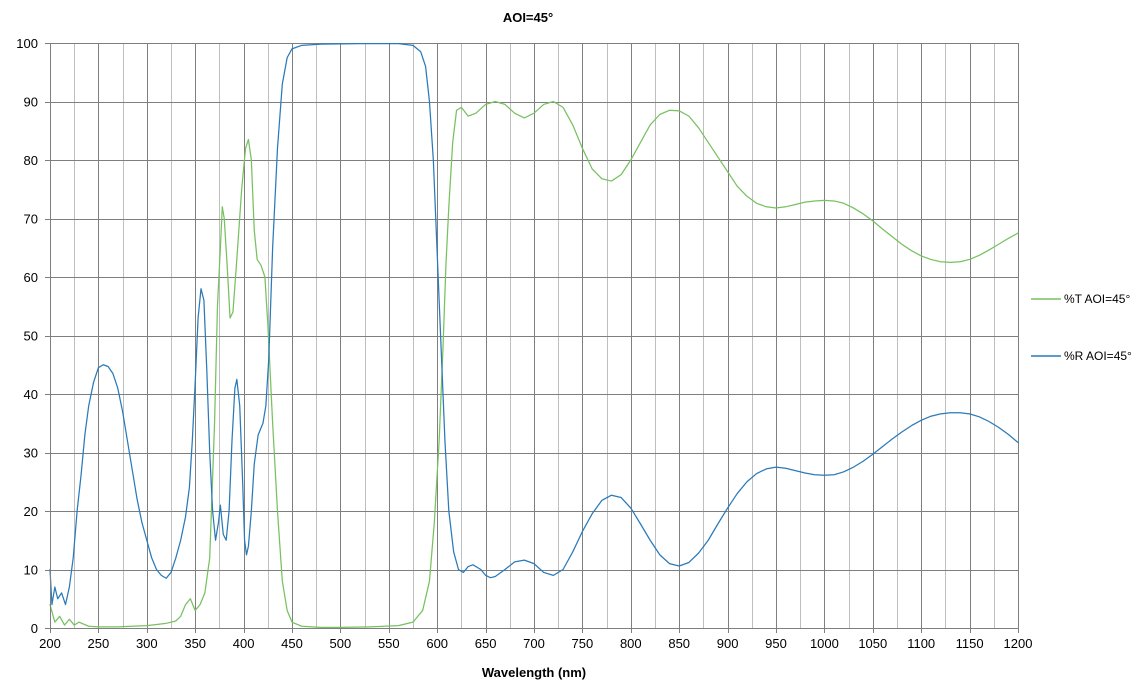 Image resolution: width=1142 pixels, height=681 pixels. What do you see at coordinates (1098, 356) in the screenshot?
I see `legend-label: %R AOI=45°` at bounding box center [1098, 356].